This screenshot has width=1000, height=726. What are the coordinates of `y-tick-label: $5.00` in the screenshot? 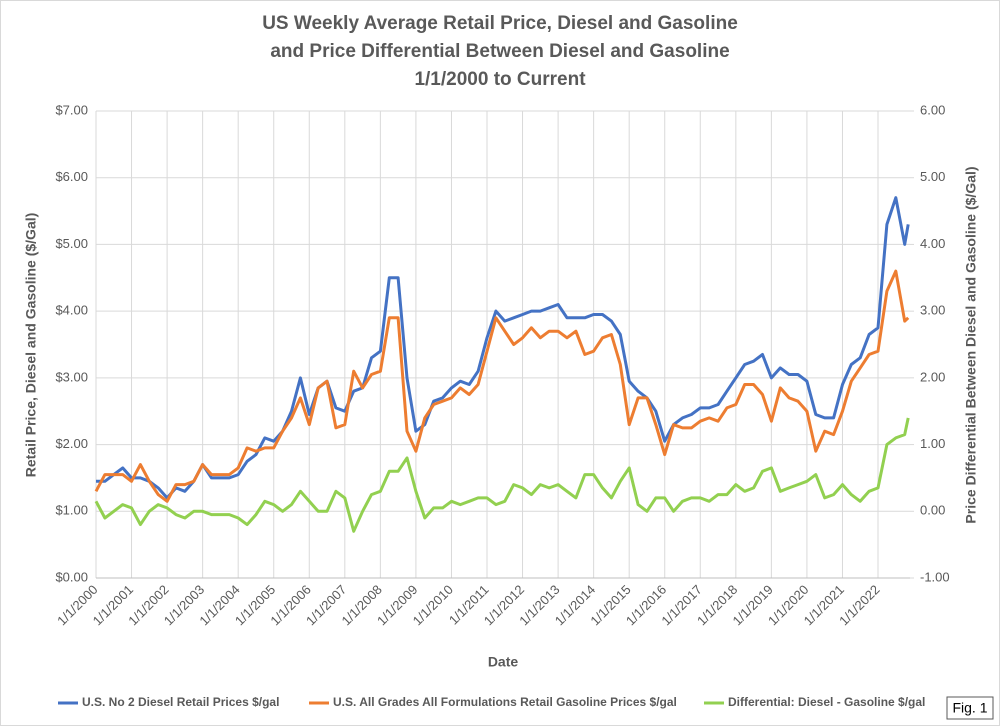 It's located at (71, 243).